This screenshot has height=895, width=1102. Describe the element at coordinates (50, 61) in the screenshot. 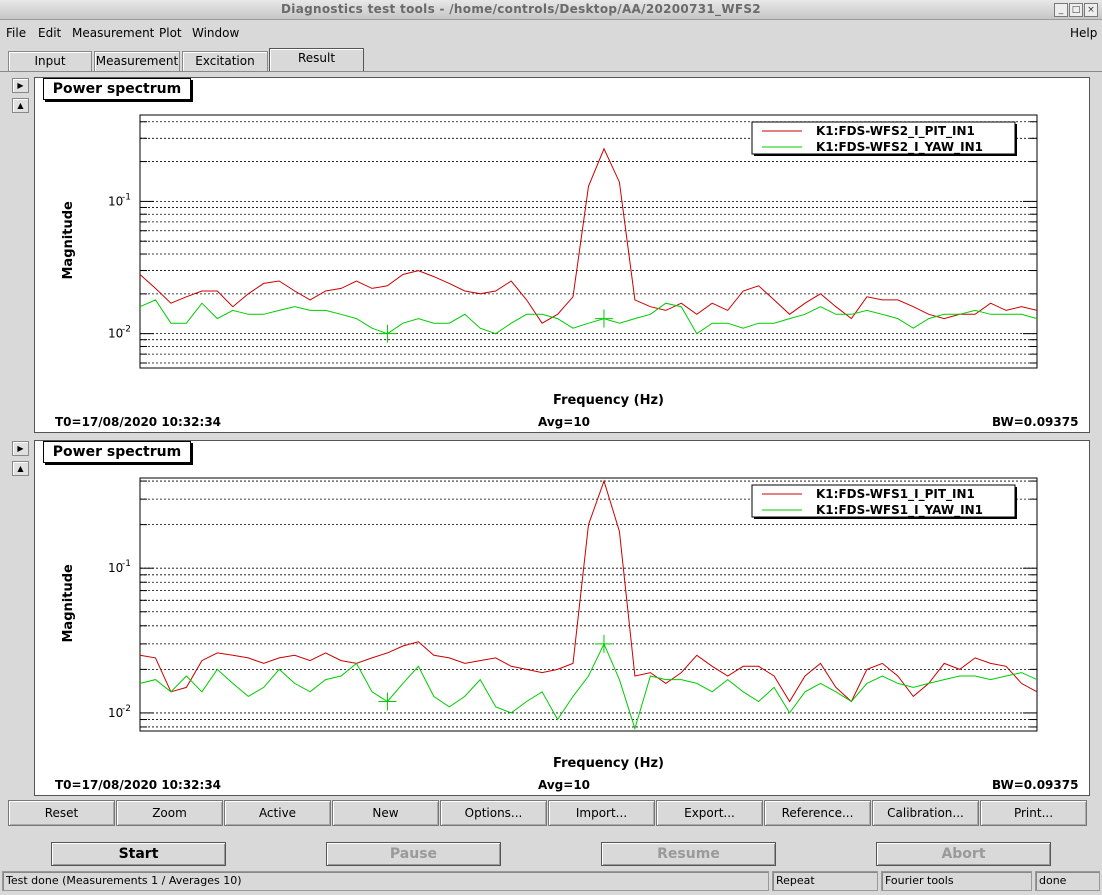

I see `tab-input: Input` at that location.